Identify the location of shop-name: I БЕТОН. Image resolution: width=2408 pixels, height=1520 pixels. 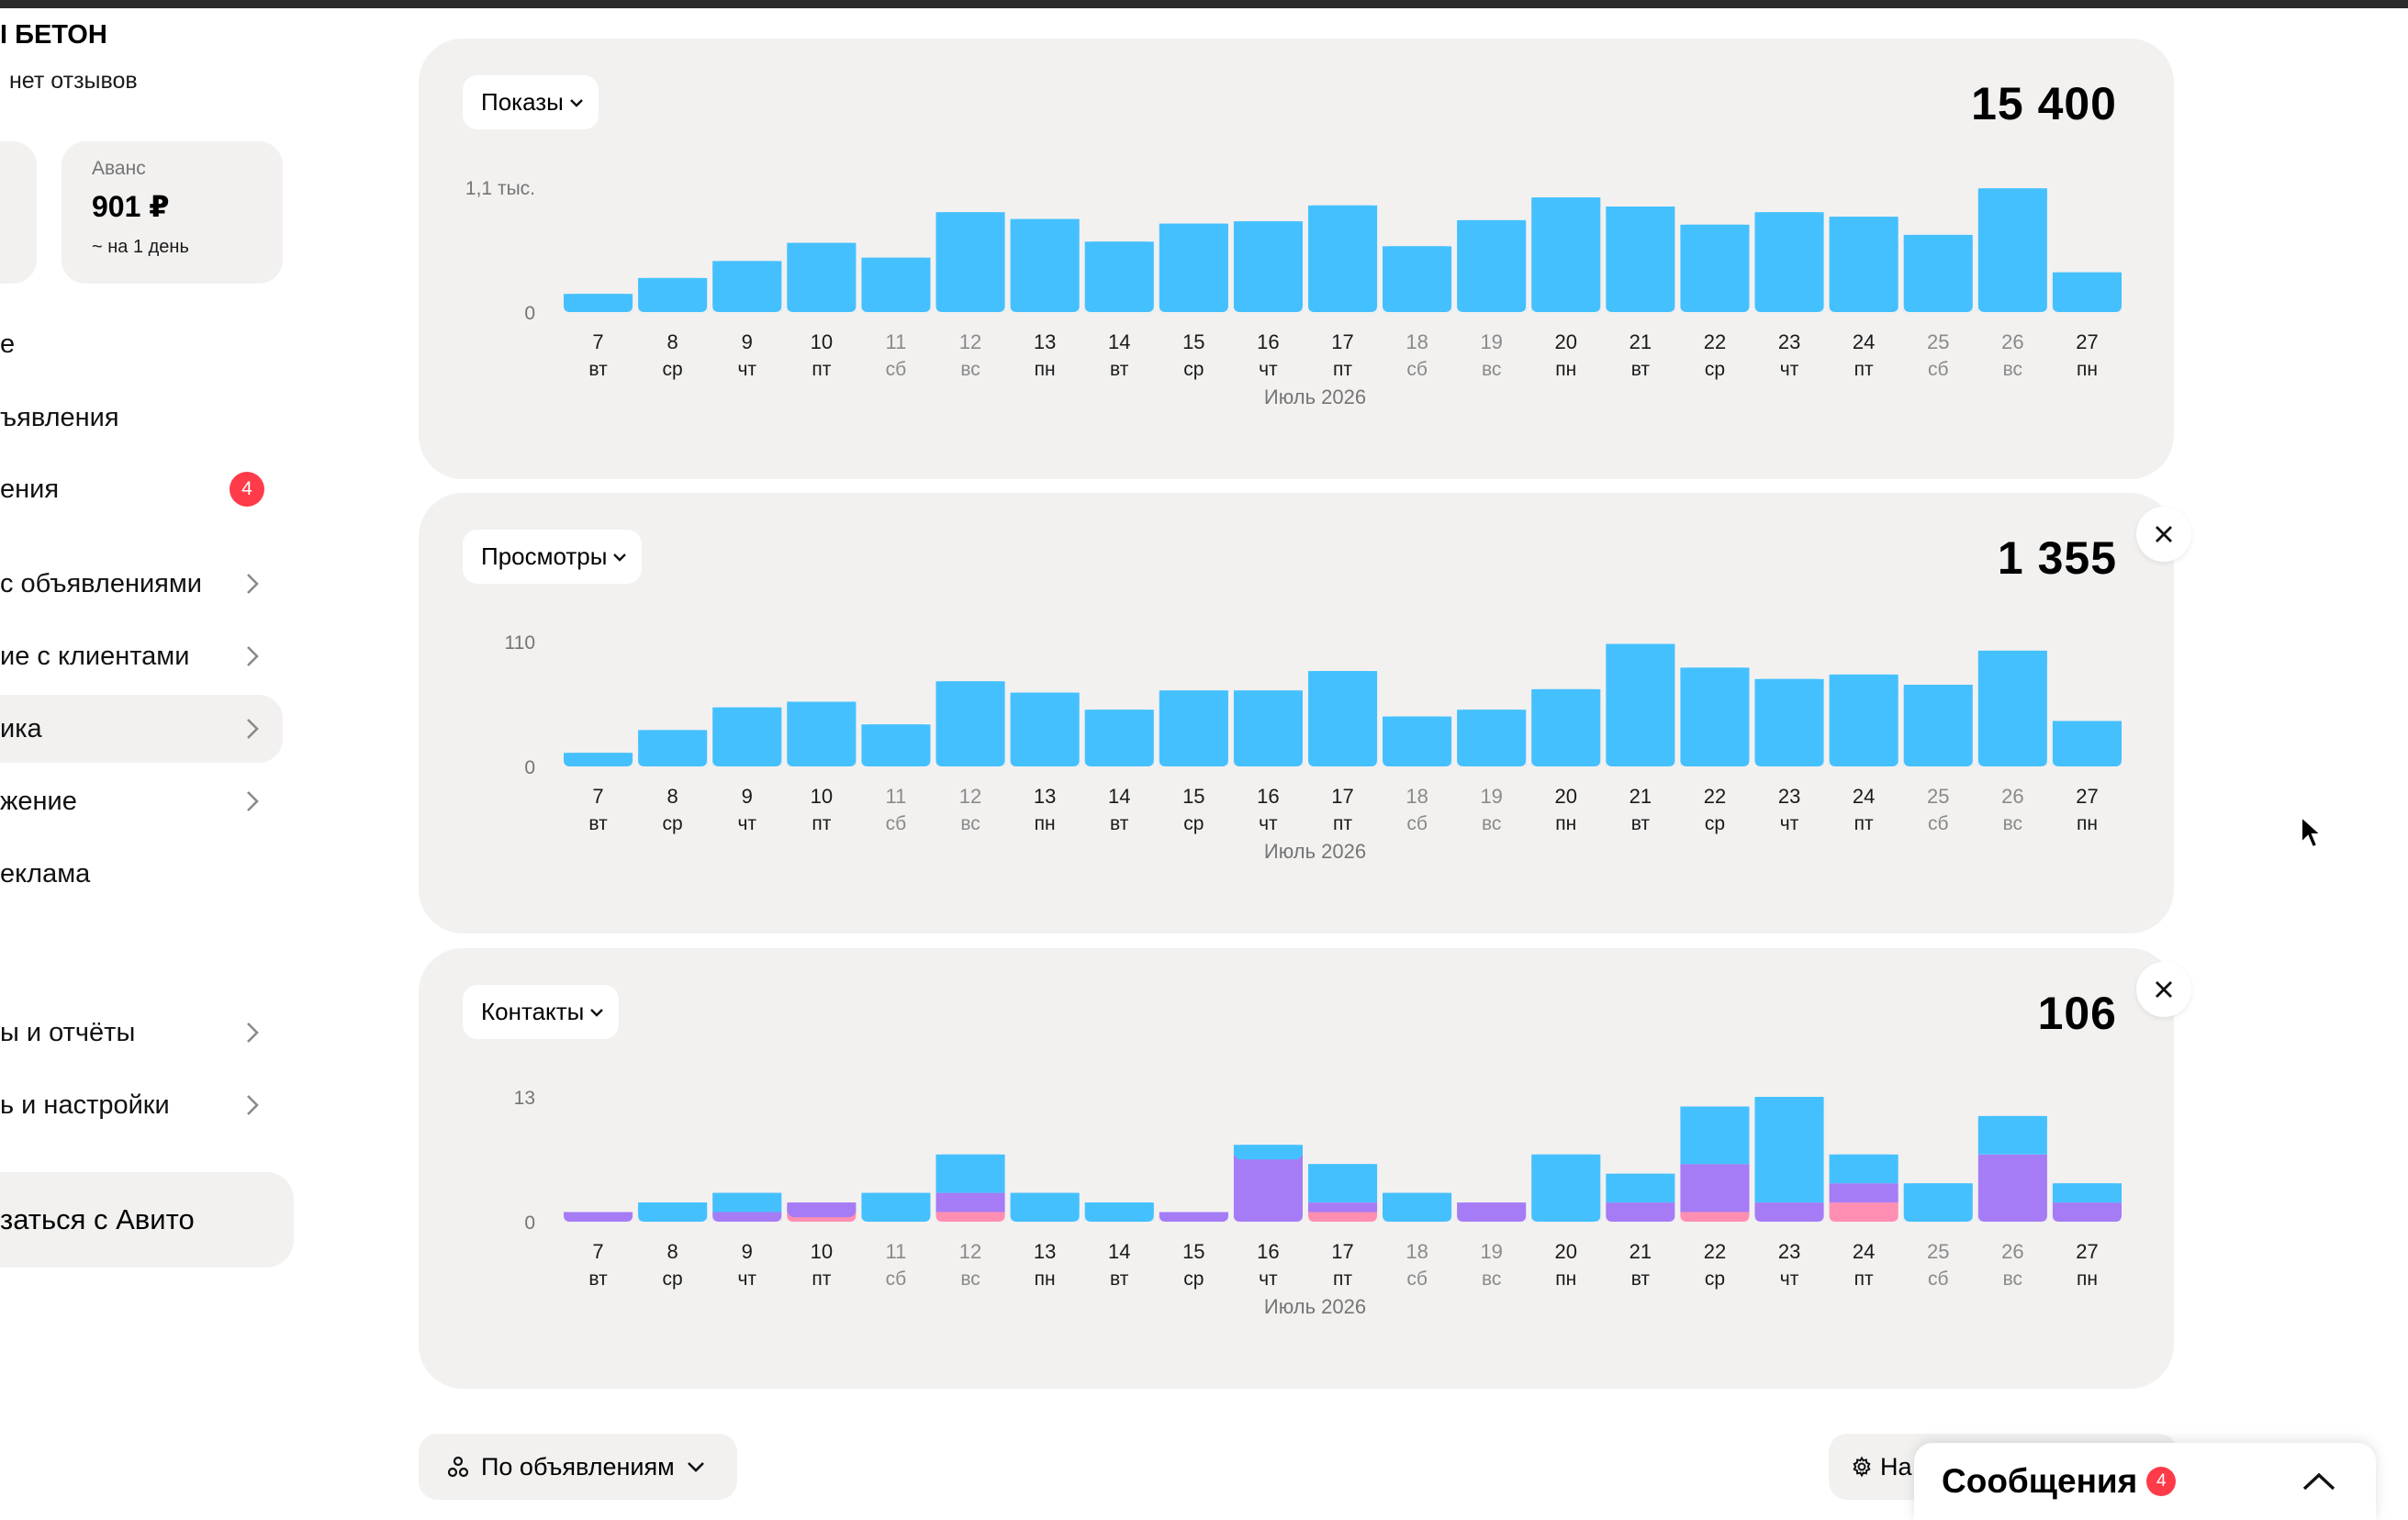
(53, 35).